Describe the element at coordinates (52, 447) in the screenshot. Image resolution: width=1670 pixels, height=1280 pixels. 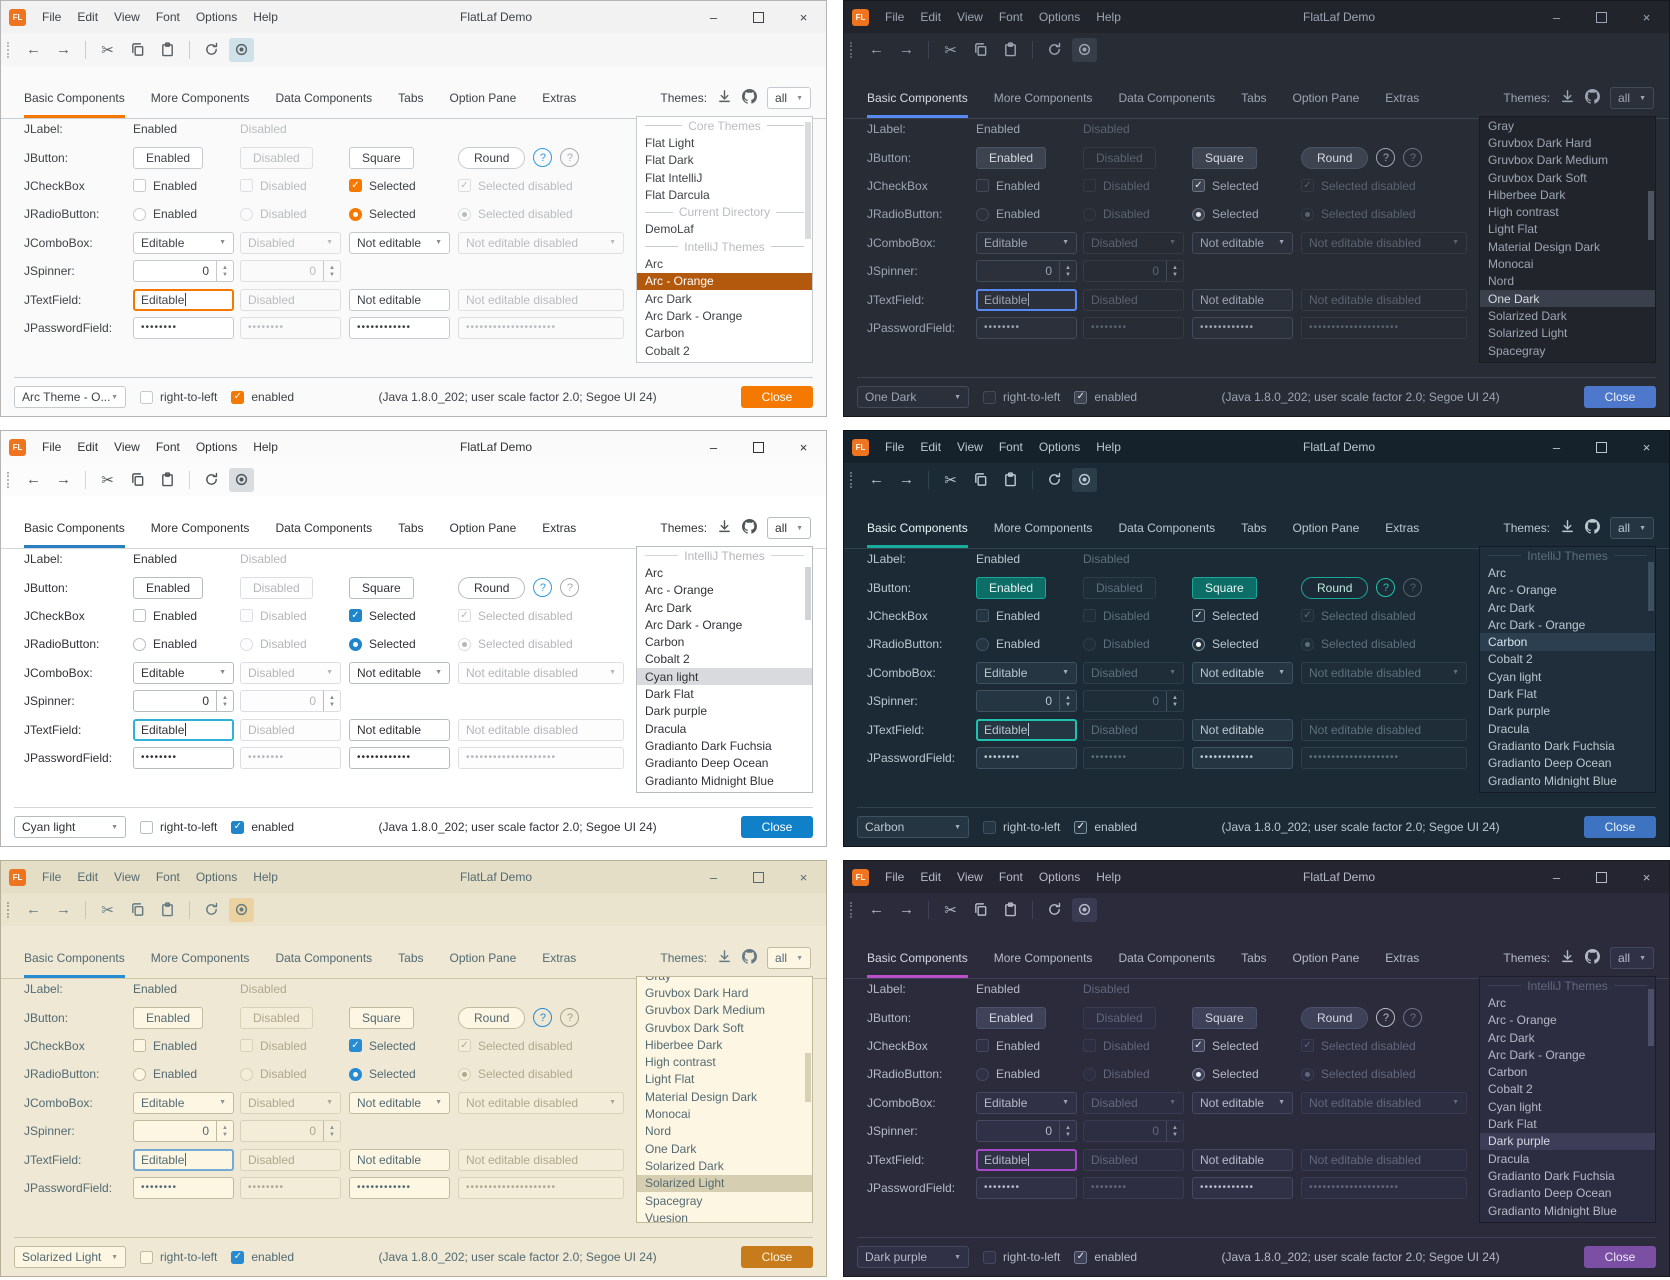
I see `menu-file: File` at that location.